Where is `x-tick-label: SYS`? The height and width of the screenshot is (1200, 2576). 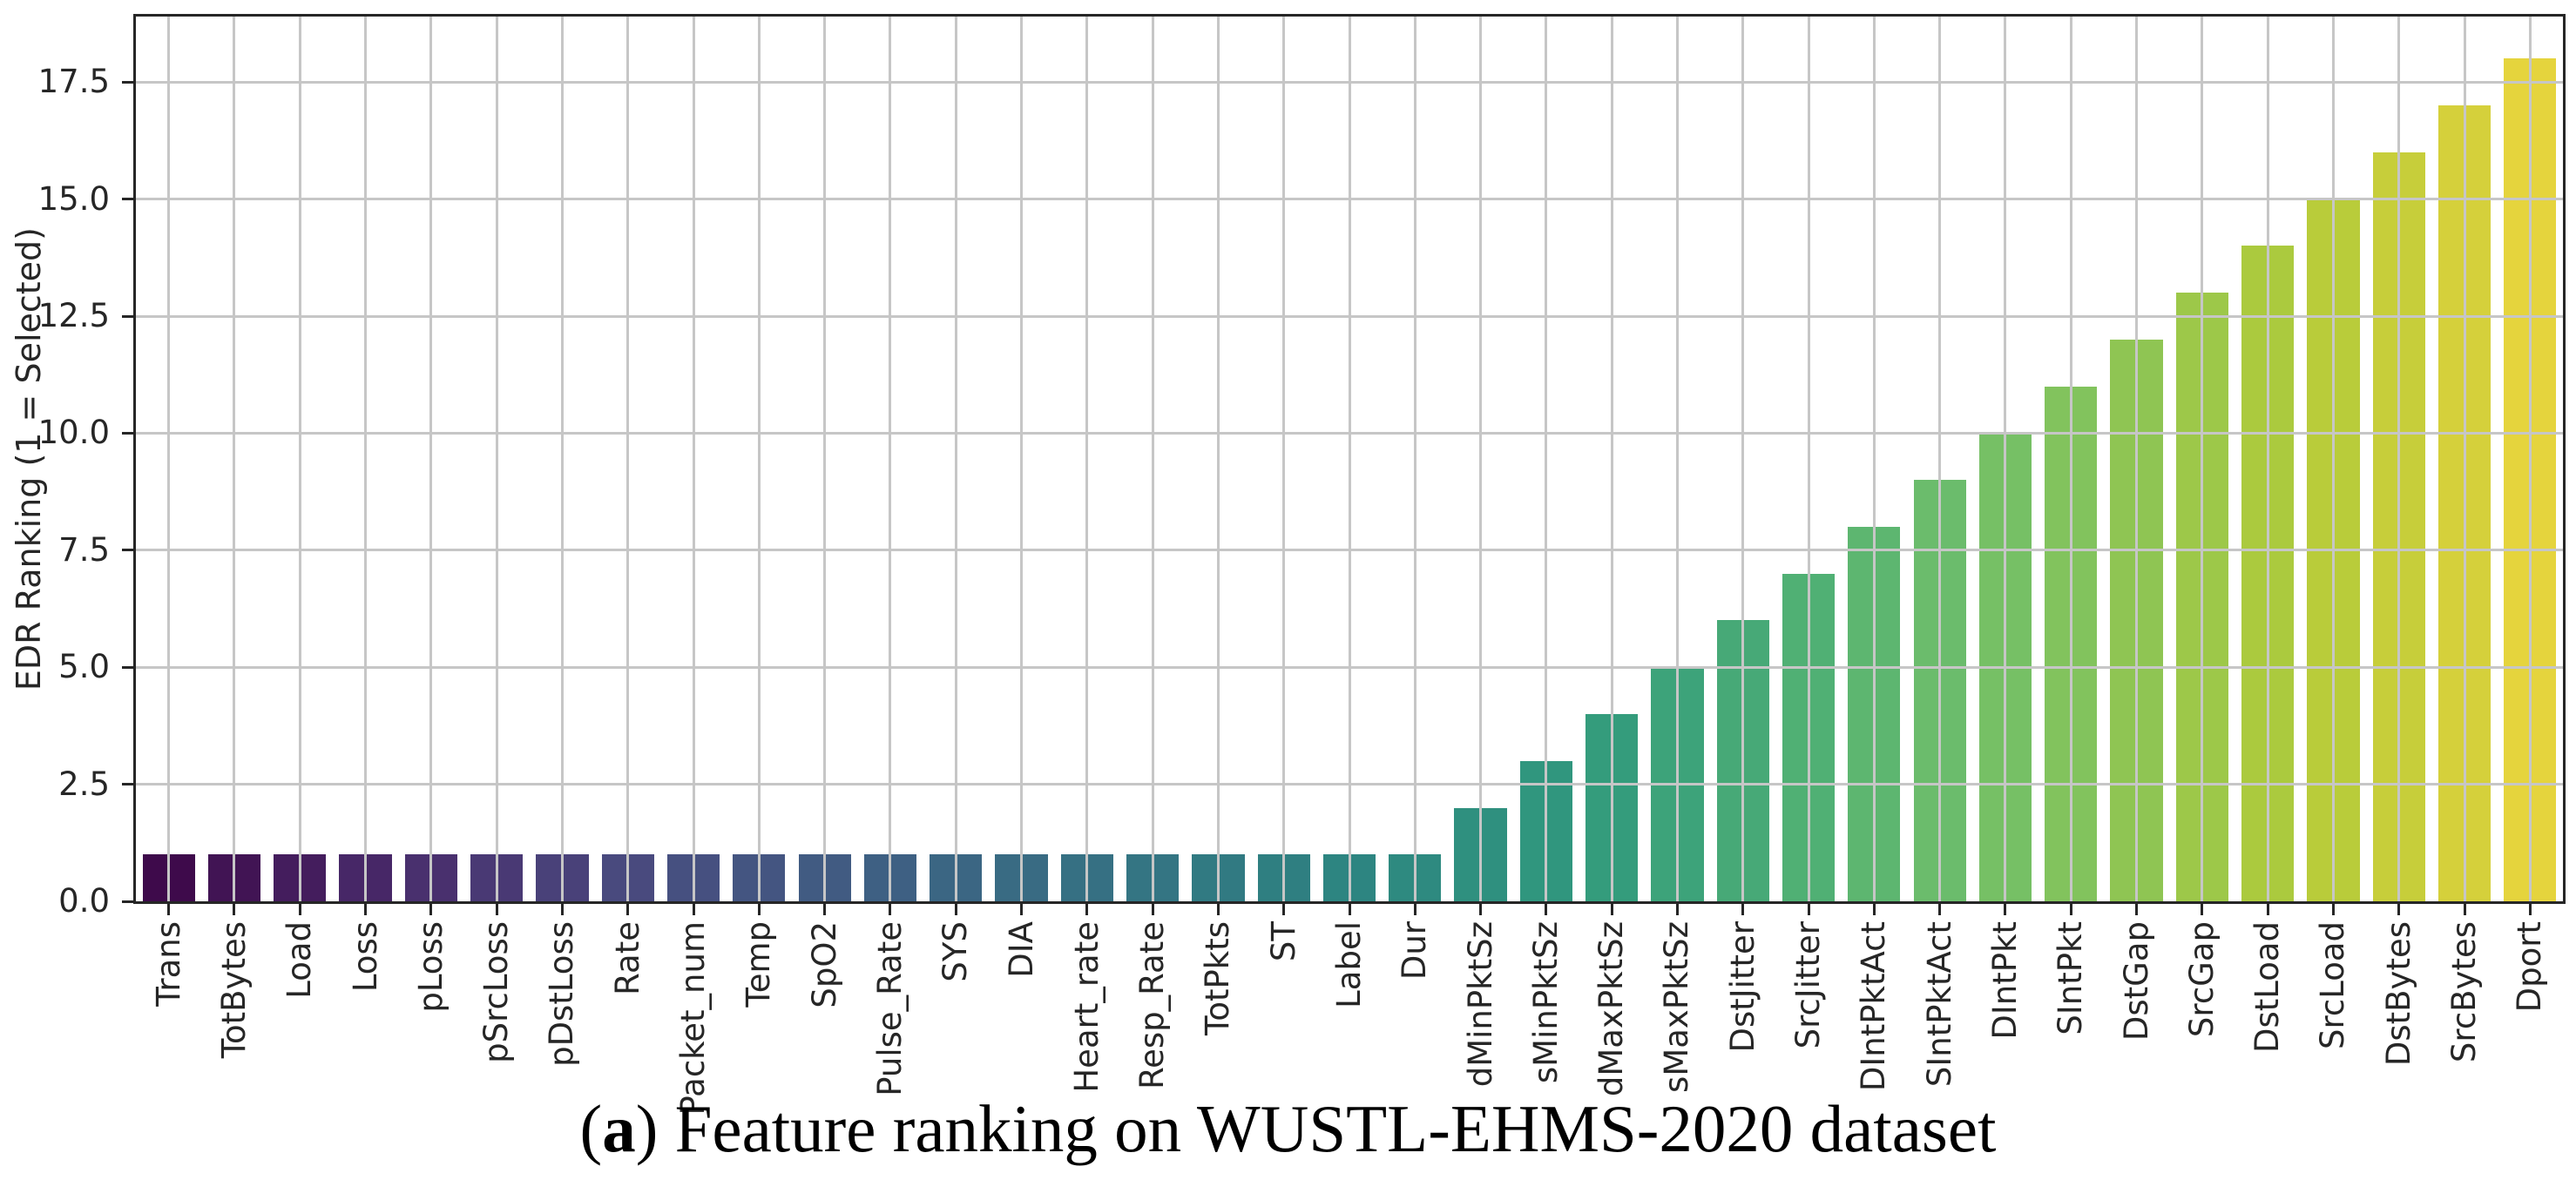
x-tick-label: SYS is located at coordinates (955, 952).